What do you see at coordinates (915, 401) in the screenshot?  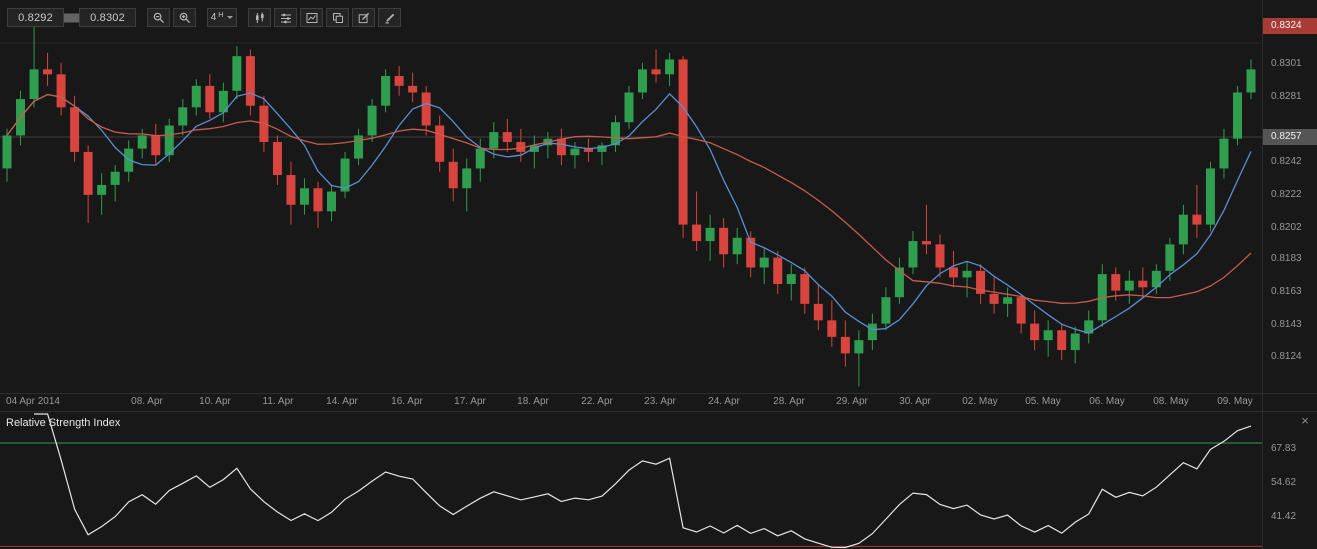 I see `date-tick-label: 30. Apr` at bounding box center [915, 401].